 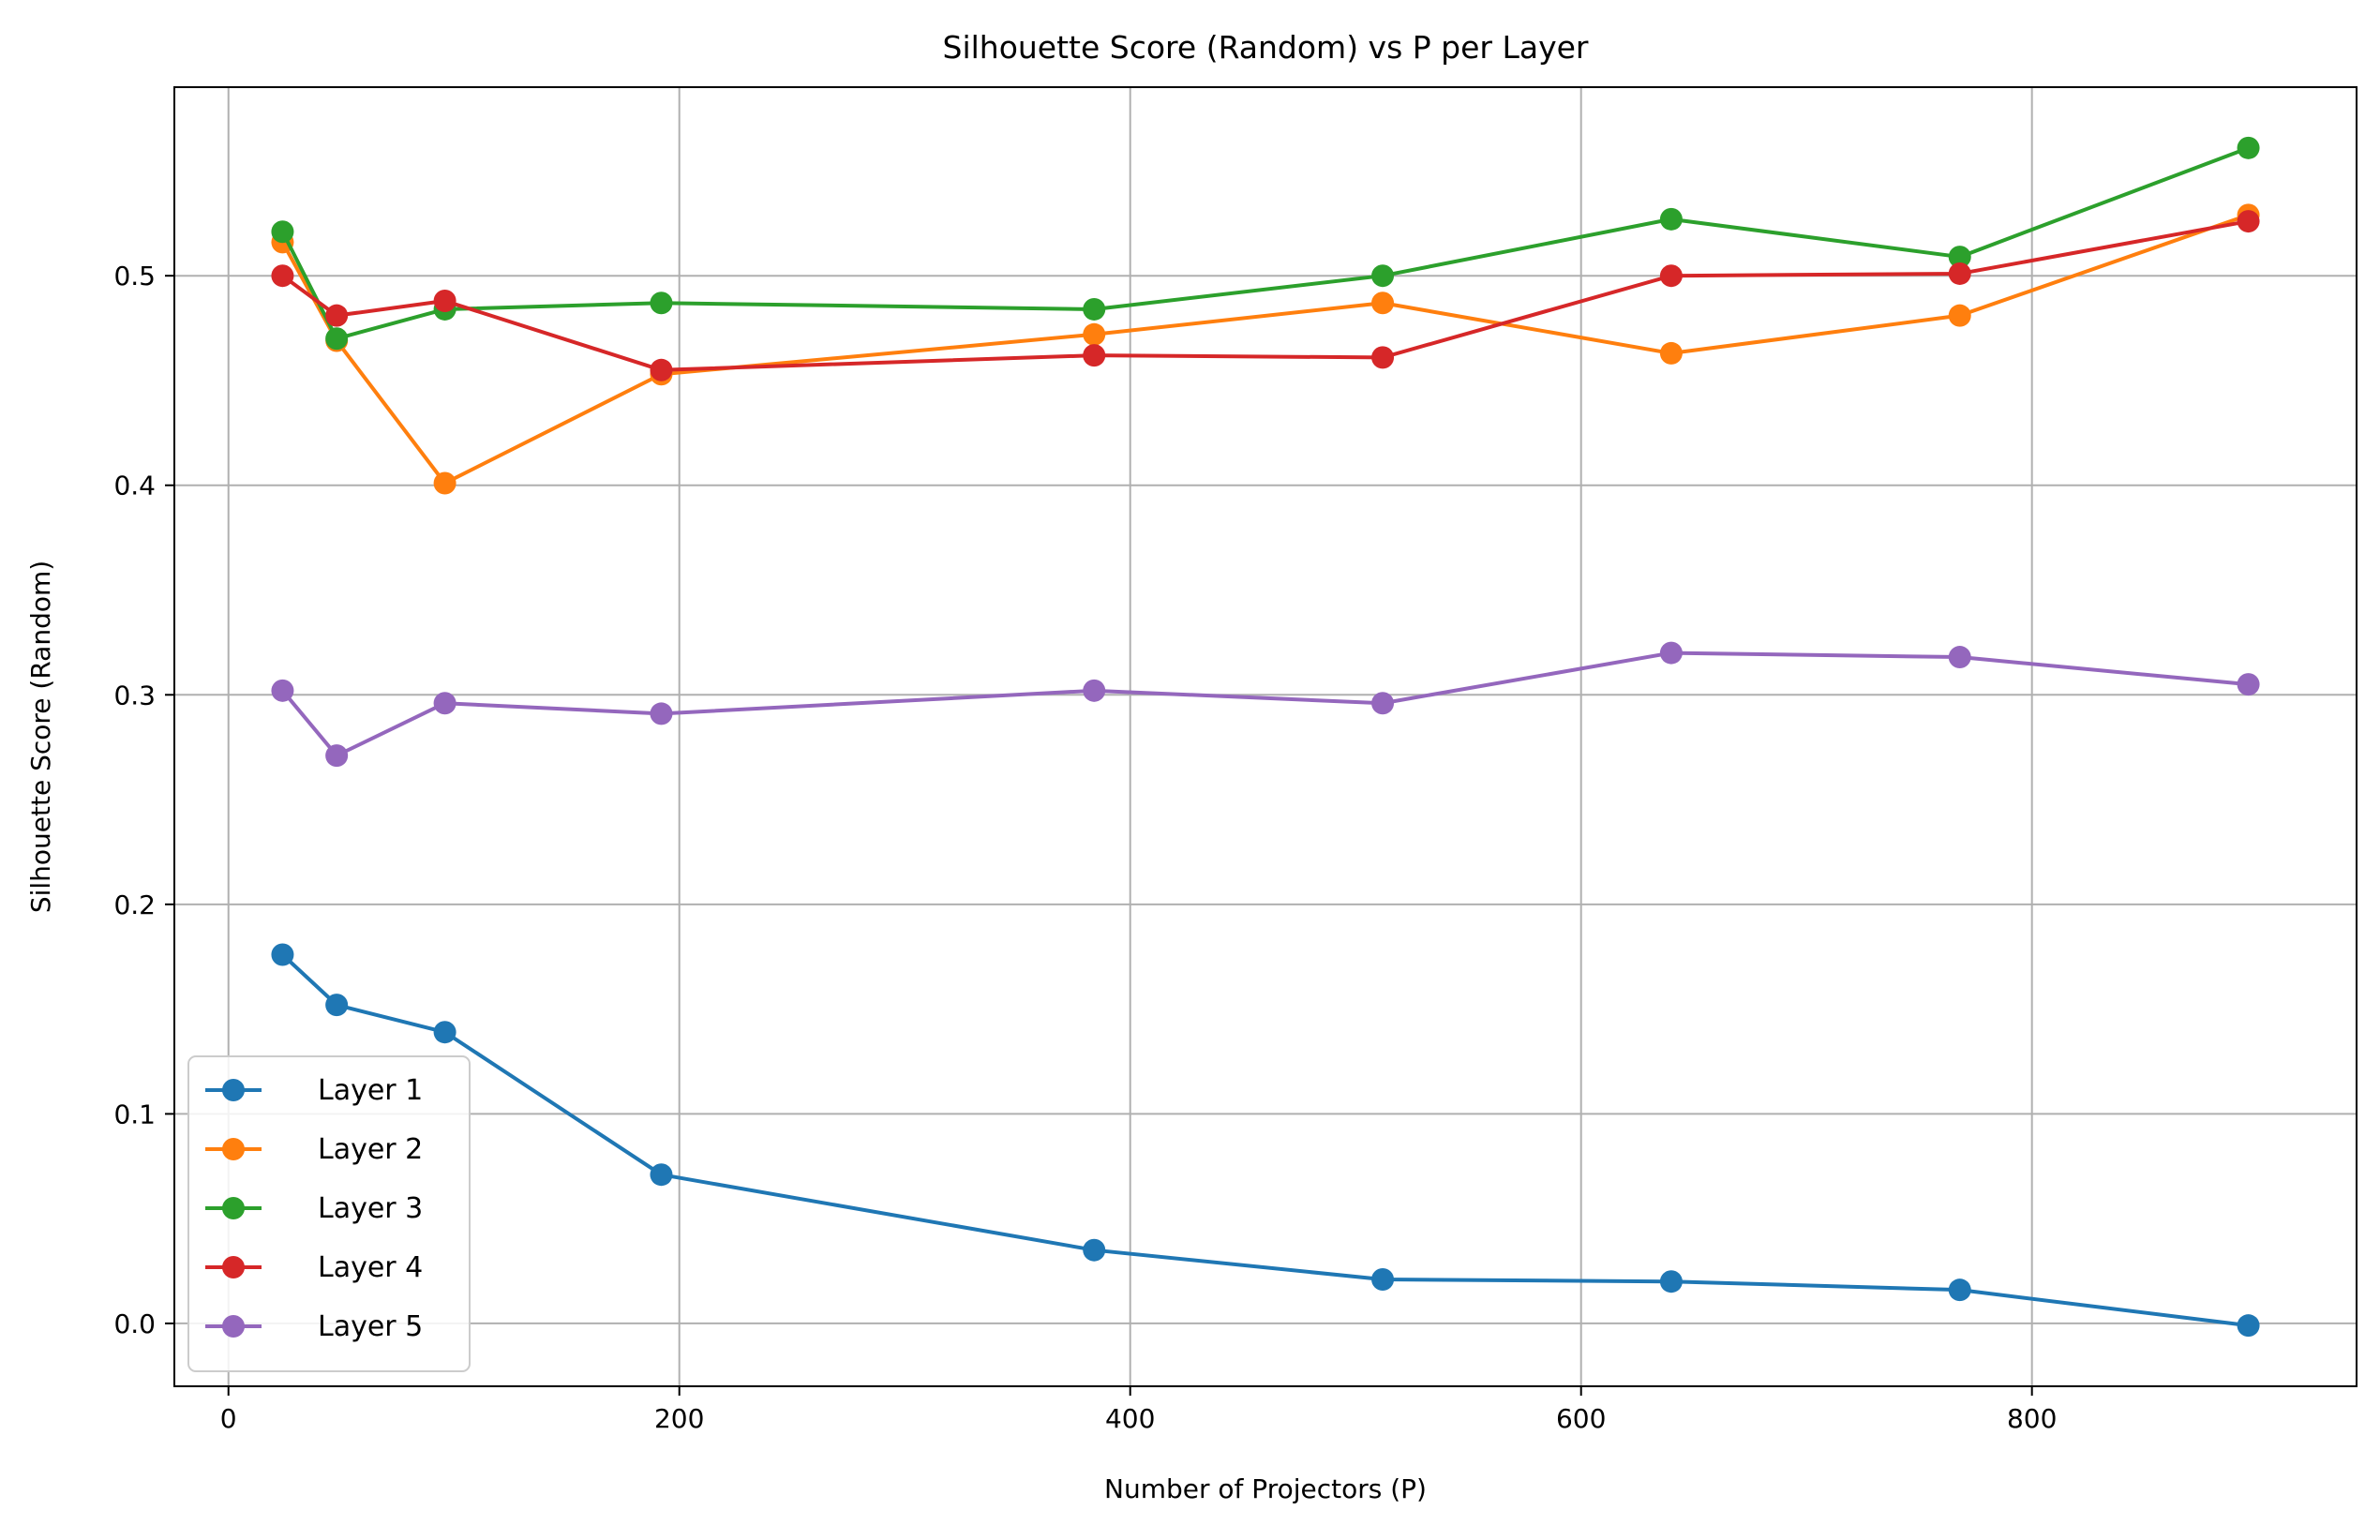 What do you see at coordinates (1581, 1418) in the screenshot?
I see `x-tick-label: 600` at bounding box center [1581, 1418].